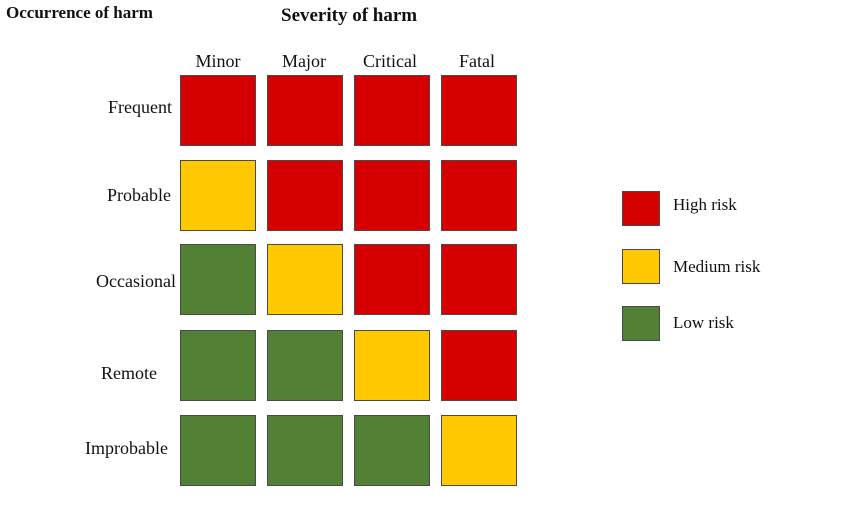 The image size is (845, 529). I want to click on legend-swatch-high, so click(641, 208).